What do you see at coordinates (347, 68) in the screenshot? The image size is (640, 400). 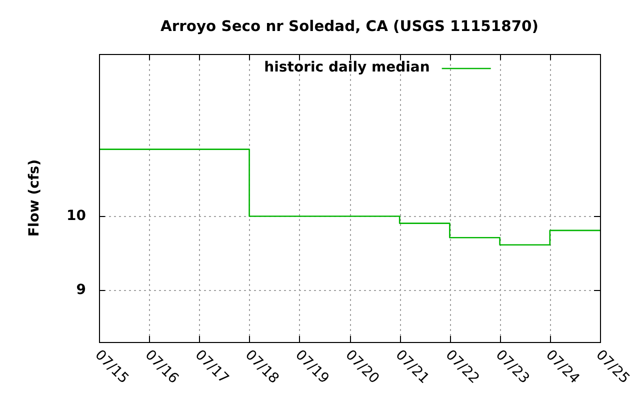 I see `legend-label: historic daily median` at bounding box center [347, 68].